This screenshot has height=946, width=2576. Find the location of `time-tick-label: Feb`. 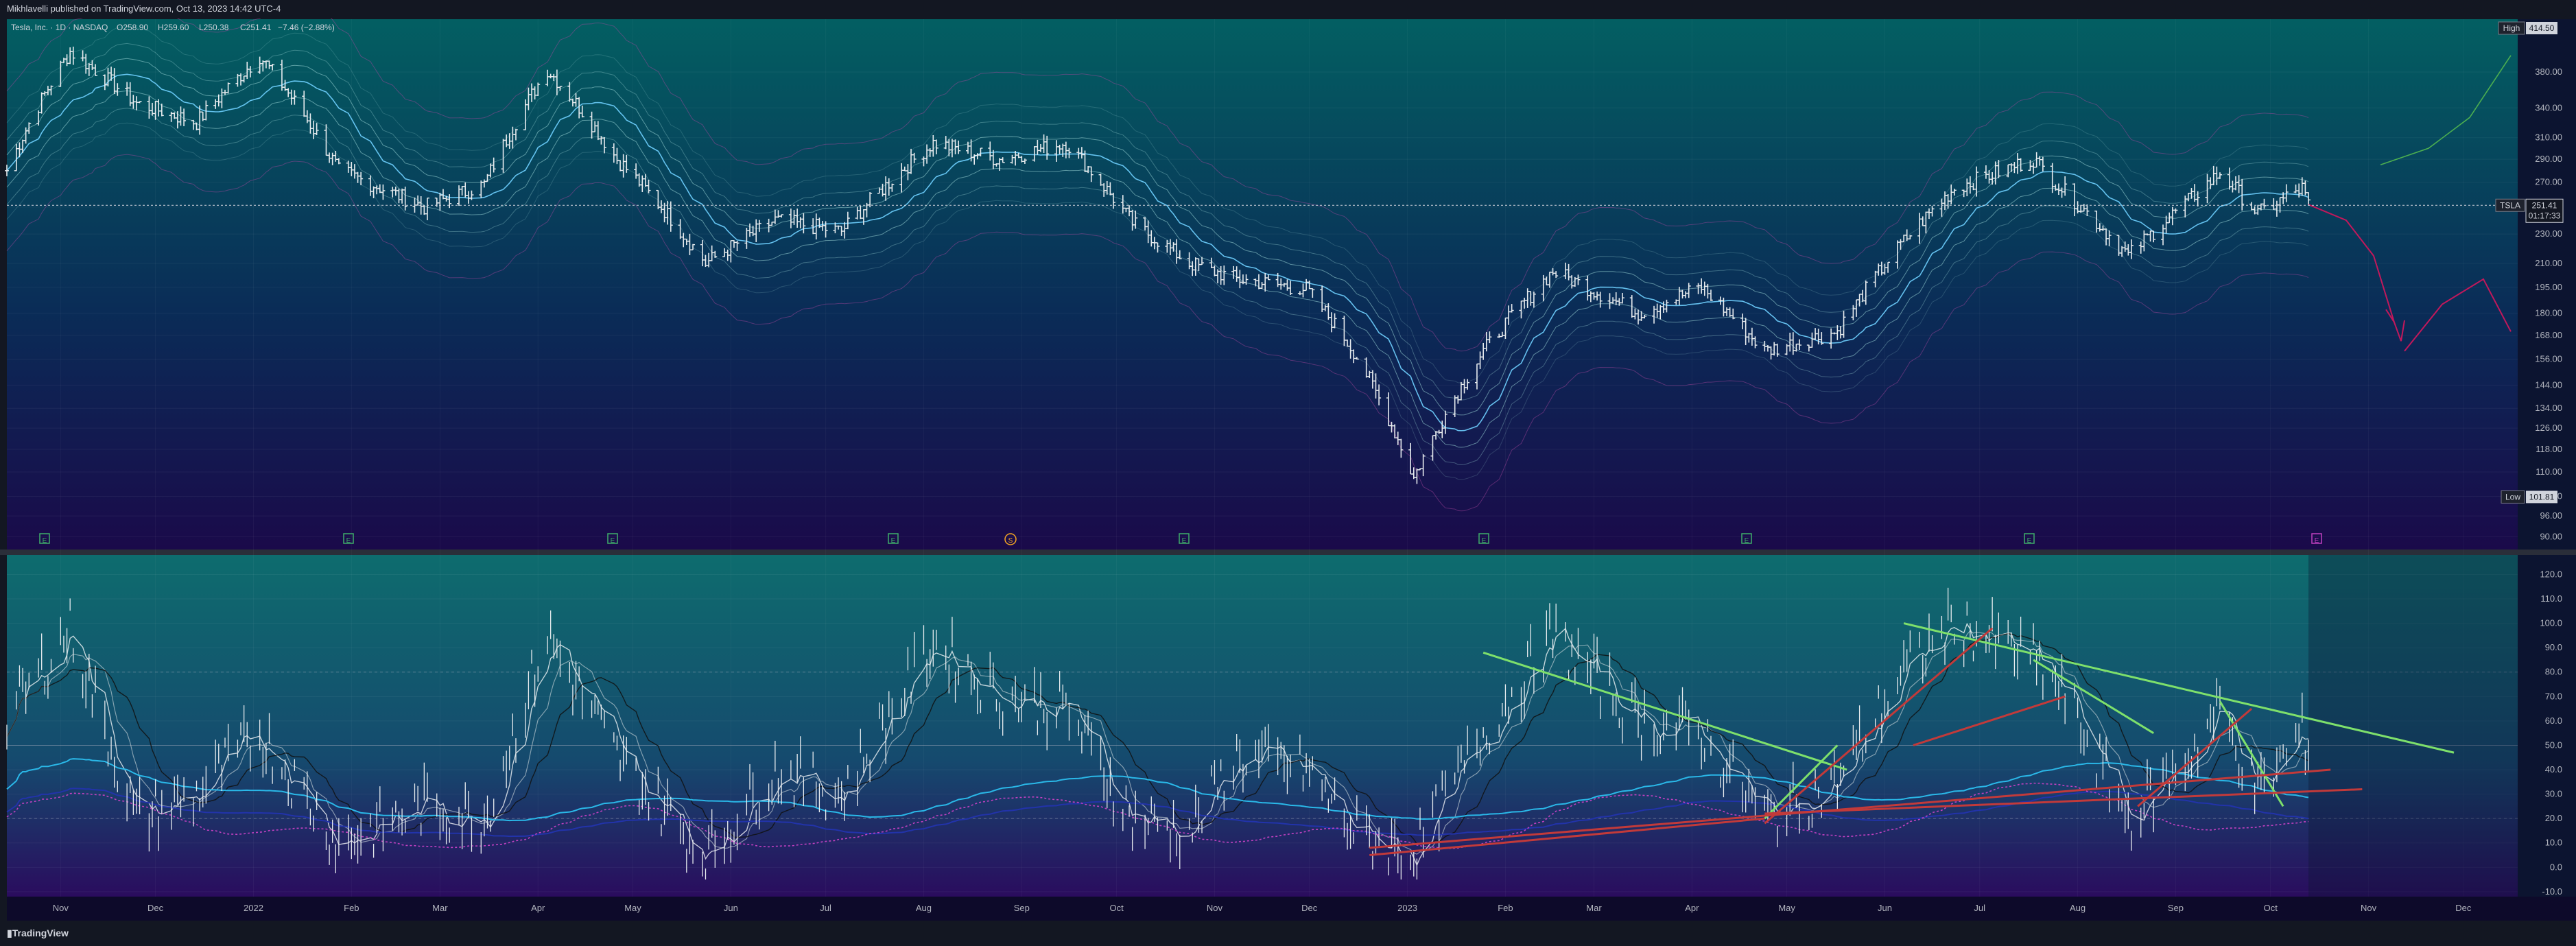

time-tick-label: Feb is located at coordinates (1505, 908).